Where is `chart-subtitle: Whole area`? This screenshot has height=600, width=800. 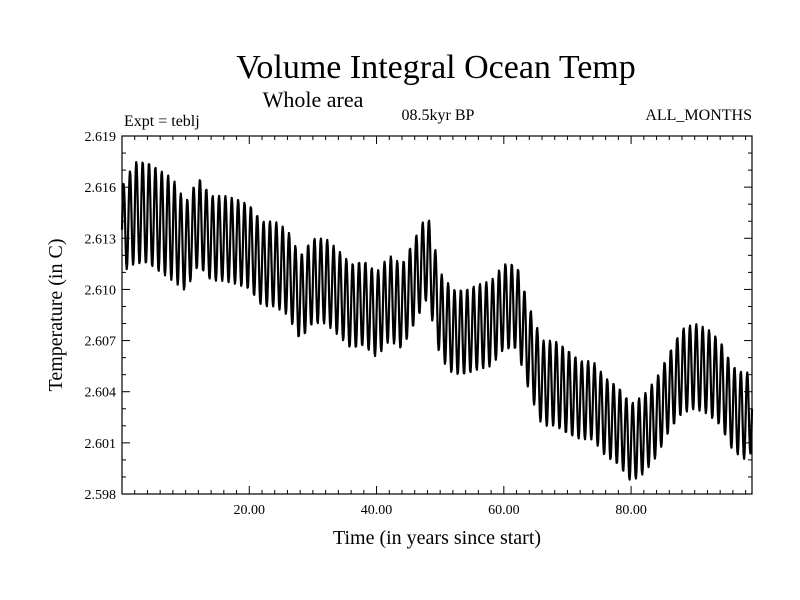
chart-subtitle: Whole area is located at coordinates (313, 99).